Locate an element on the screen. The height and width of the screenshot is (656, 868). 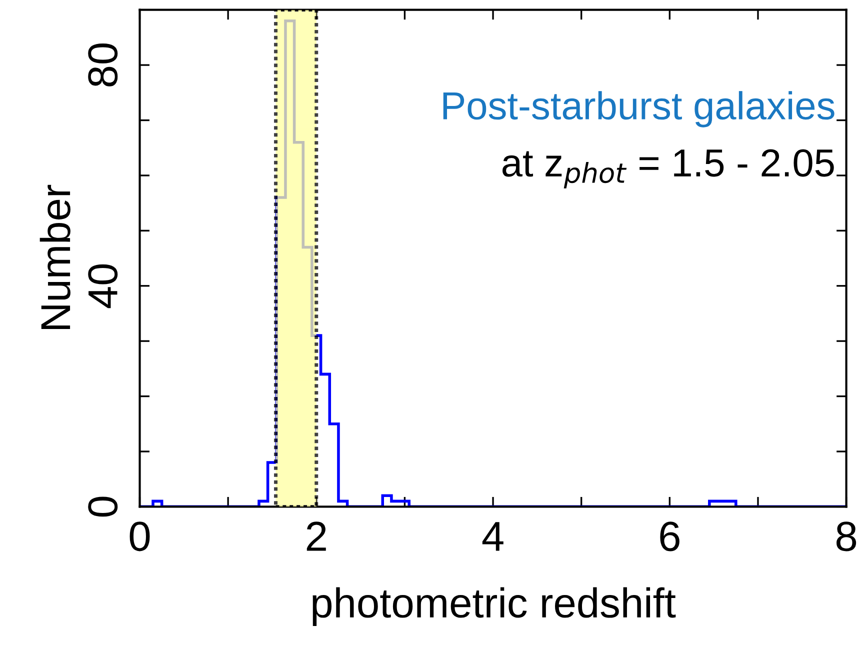
y-tick-label: 80 is located at coordinates (103, 65).